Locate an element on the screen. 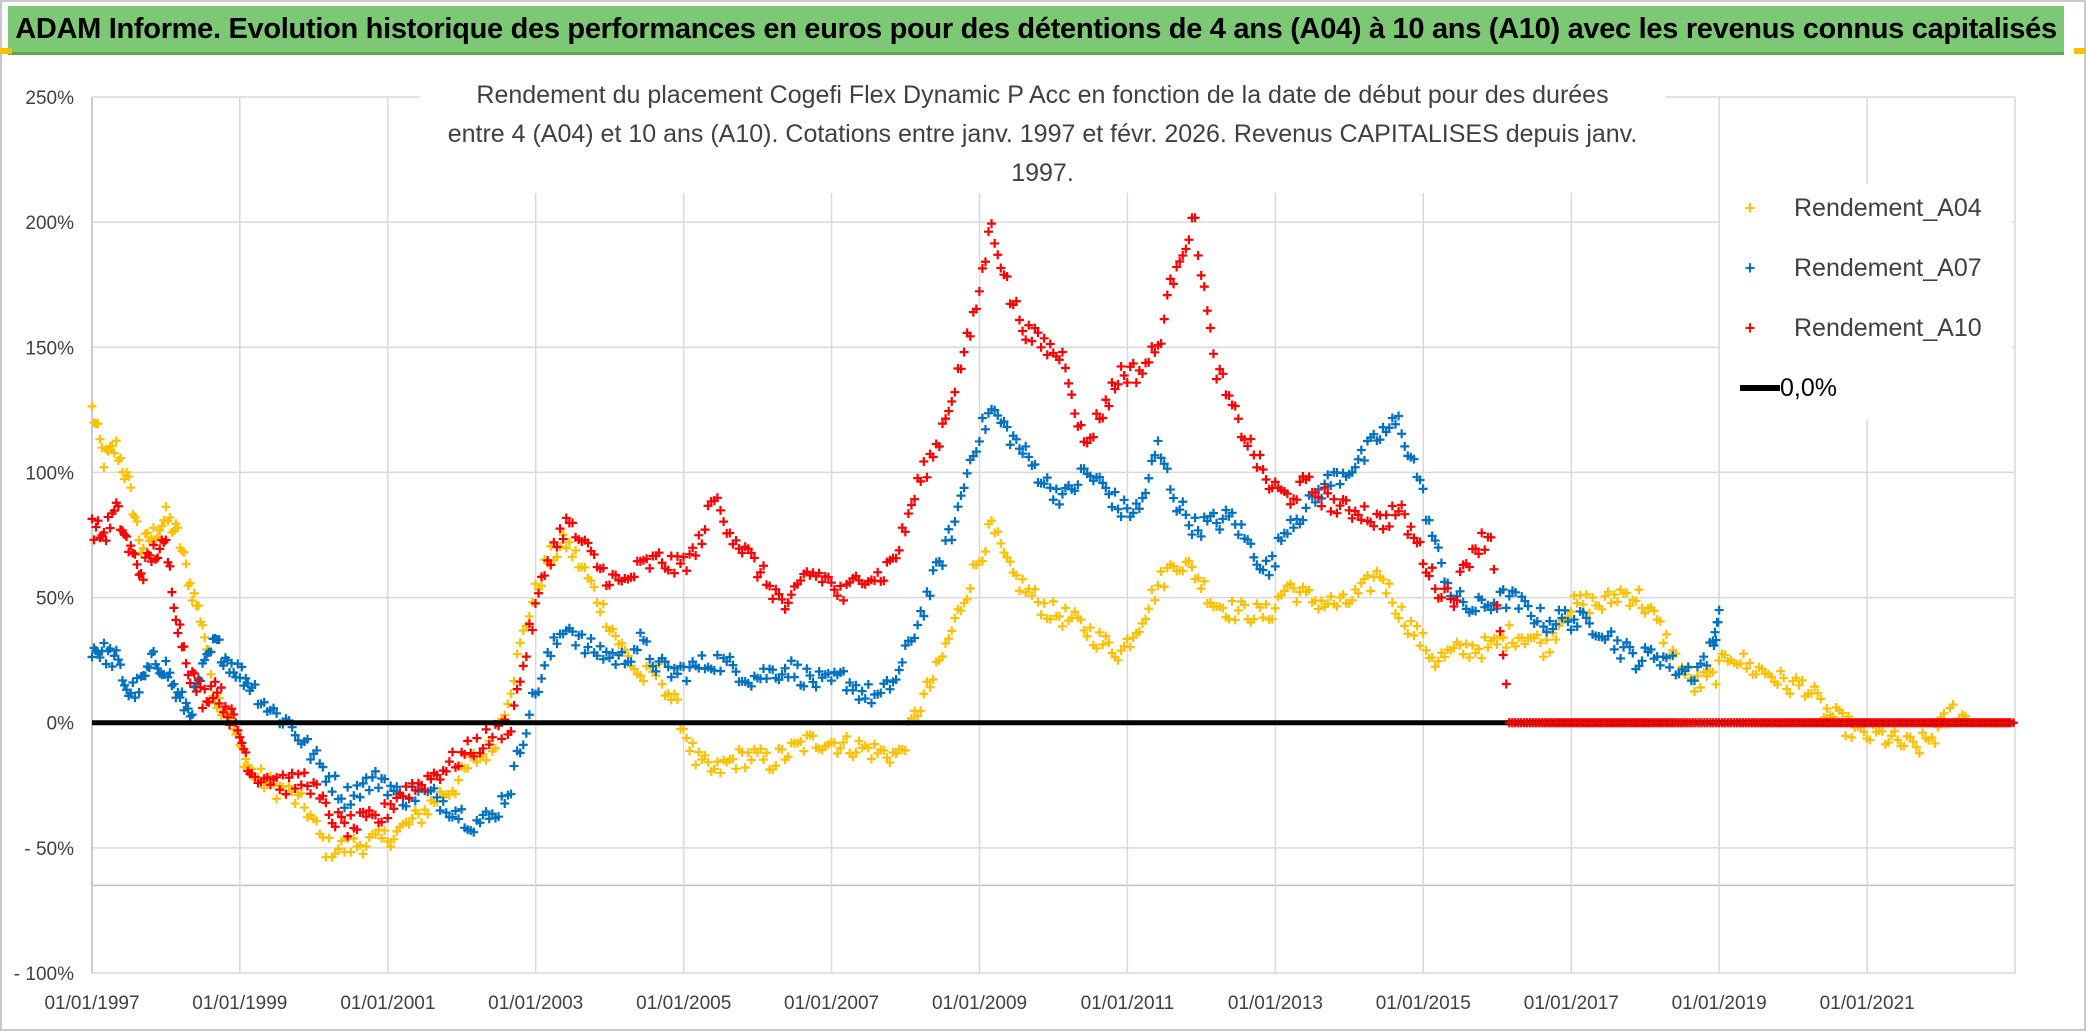 The image size is (2086, 1031). x-tick-label: 01/01/1997 is located at coordinates (91, 1003).